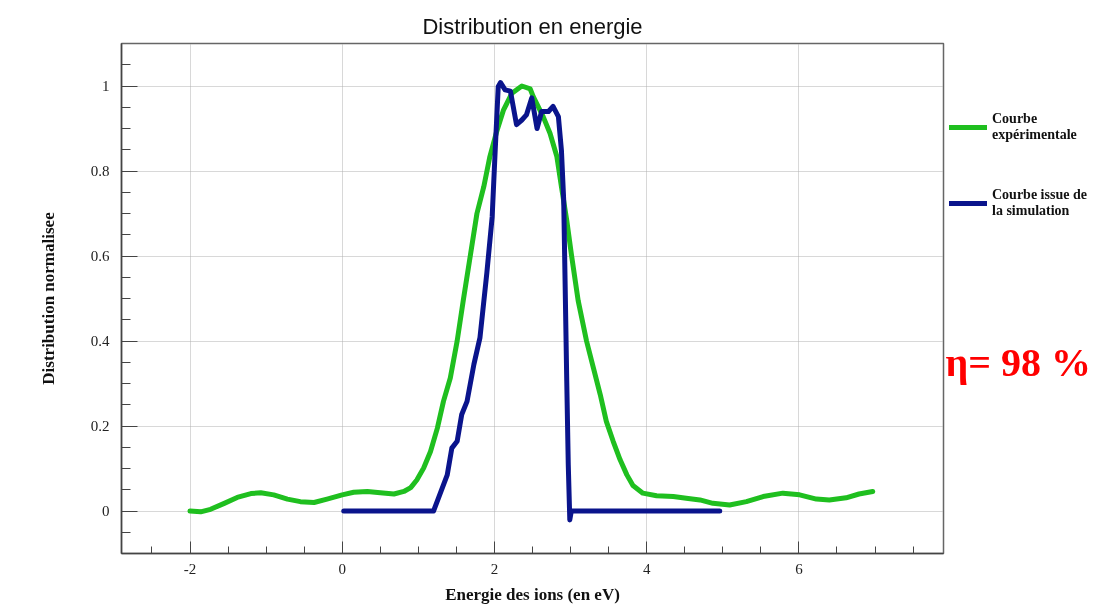 Image resolution: width=1105 pixels, height=609 pixels. What do you see at coordinates (342, 568) in the screenshot?
I see `x-tick-label: 0` at bounding box center [342, 568].